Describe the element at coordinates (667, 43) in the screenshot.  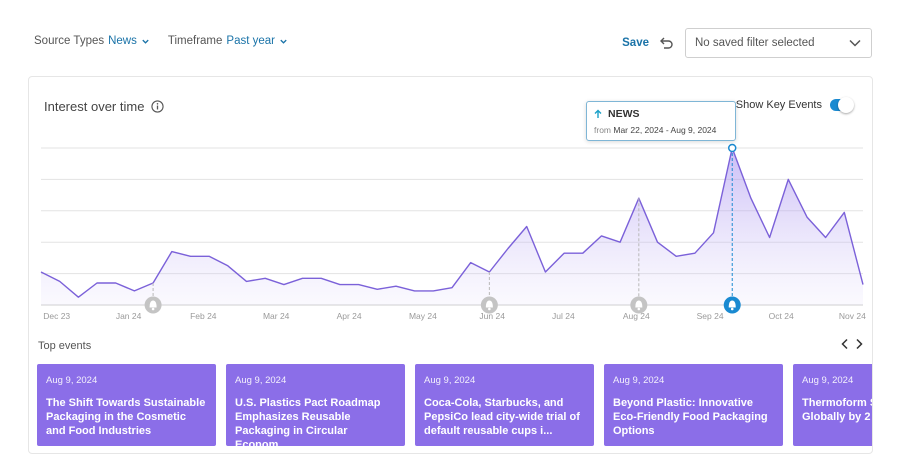
I see `undo-icon` at that location.